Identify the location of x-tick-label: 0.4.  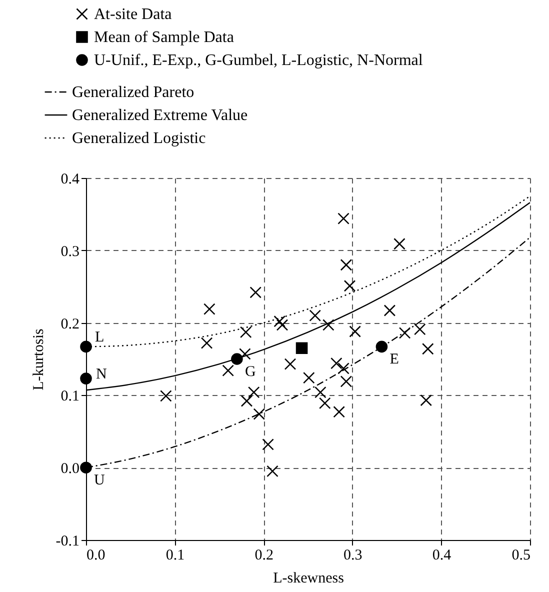
(442, 556).